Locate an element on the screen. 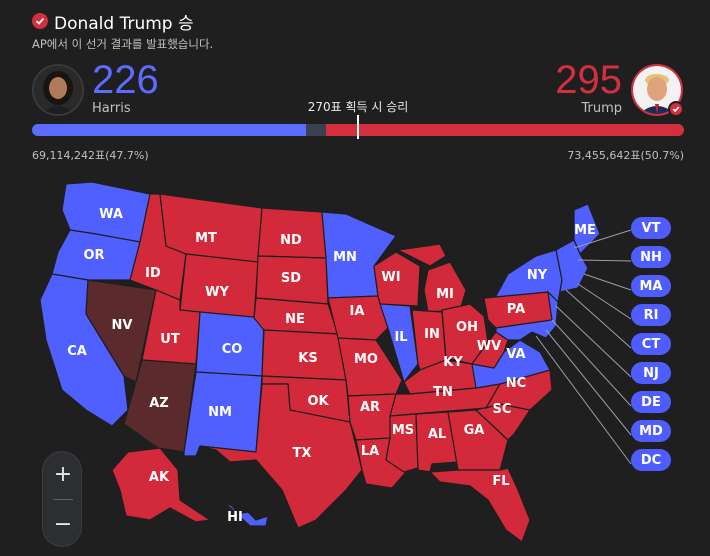  zoom-divider is located at coordinates (63, 499).